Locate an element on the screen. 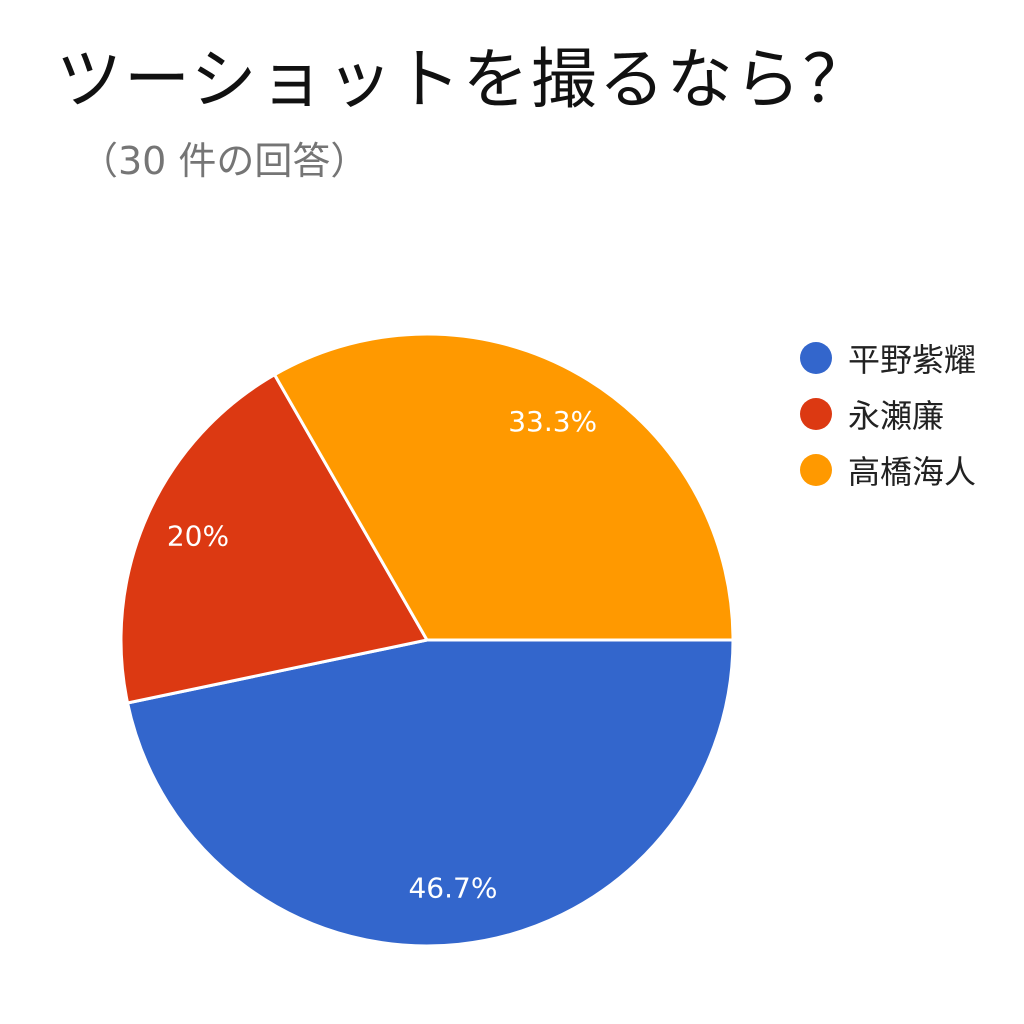 This screenshot has height=1024, width=1024. legend-label-nagase: 永瀬廉 is located at coordinates (896, 416).